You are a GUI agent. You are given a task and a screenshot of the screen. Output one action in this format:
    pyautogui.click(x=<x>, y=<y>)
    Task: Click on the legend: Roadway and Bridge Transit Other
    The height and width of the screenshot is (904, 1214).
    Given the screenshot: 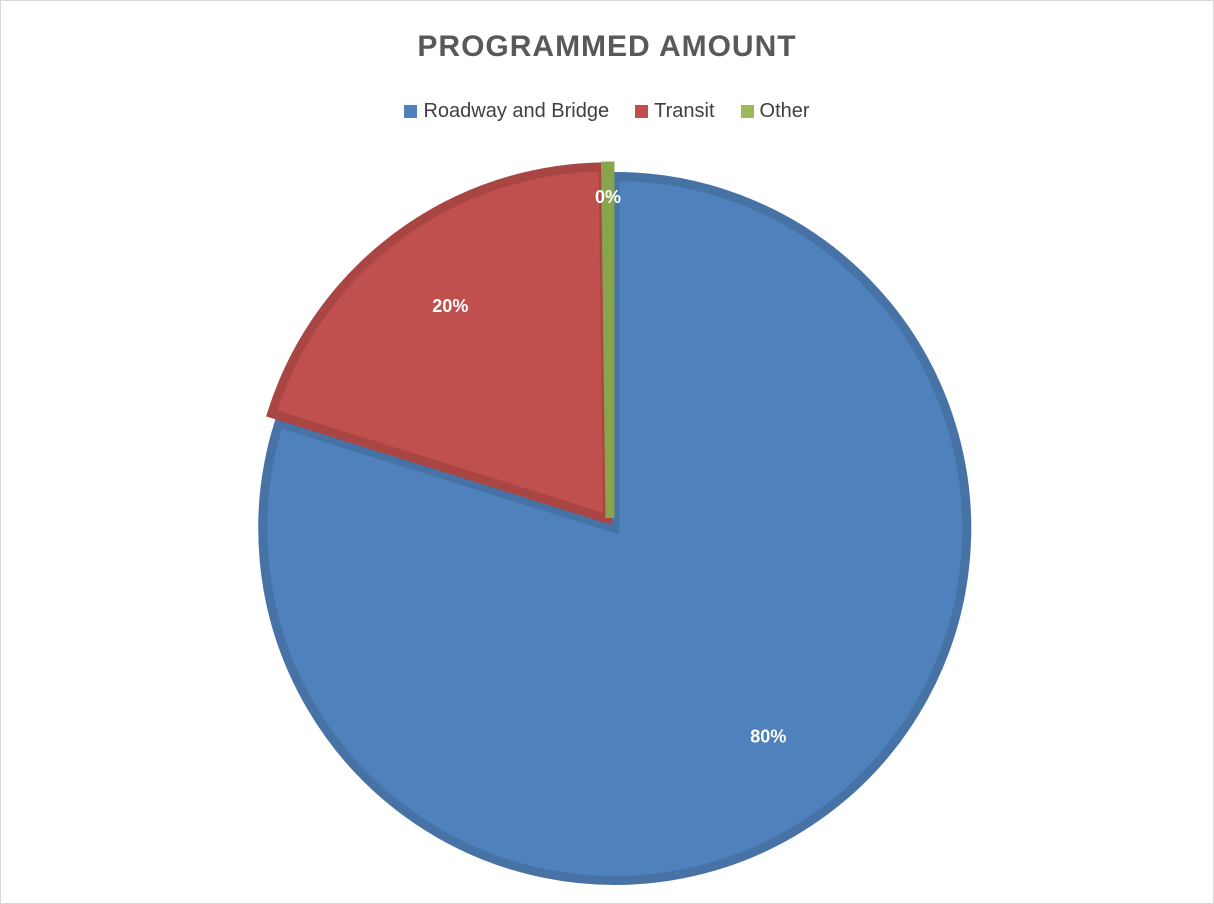 What is the action you would take?
    pyautogui.click(x=607, y=111)
    